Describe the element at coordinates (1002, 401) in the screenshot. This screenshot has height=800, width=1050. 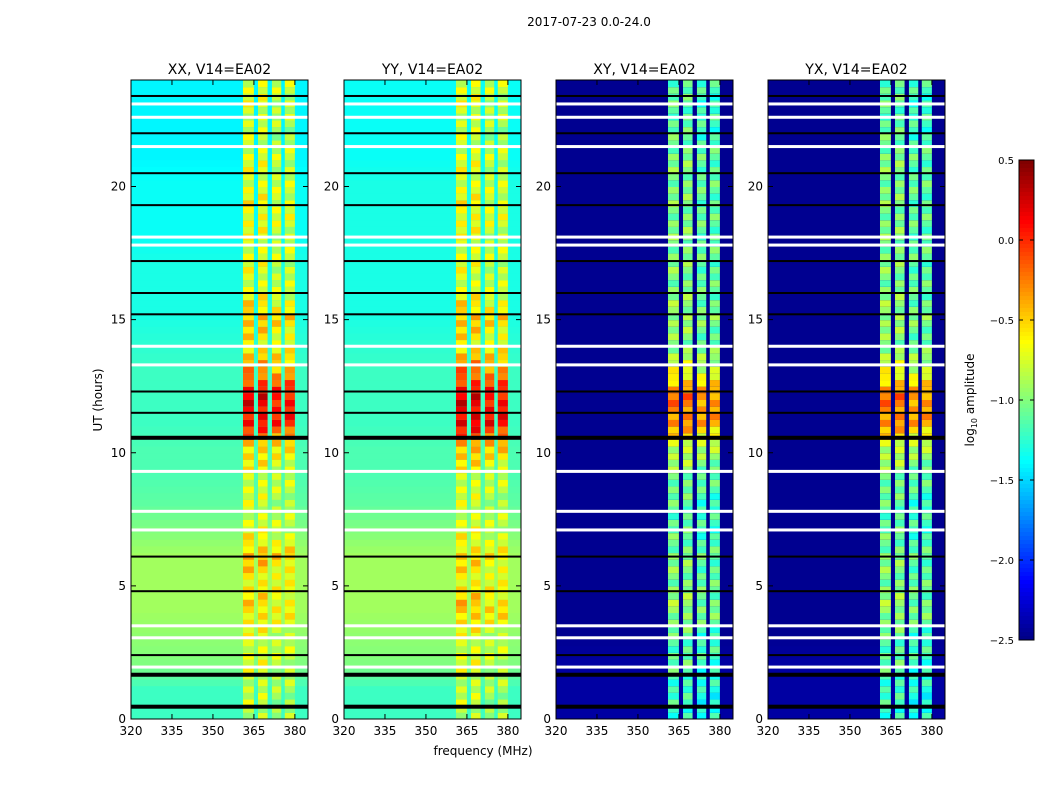
I see `colorbar-tick-label: −1.0` at that location.